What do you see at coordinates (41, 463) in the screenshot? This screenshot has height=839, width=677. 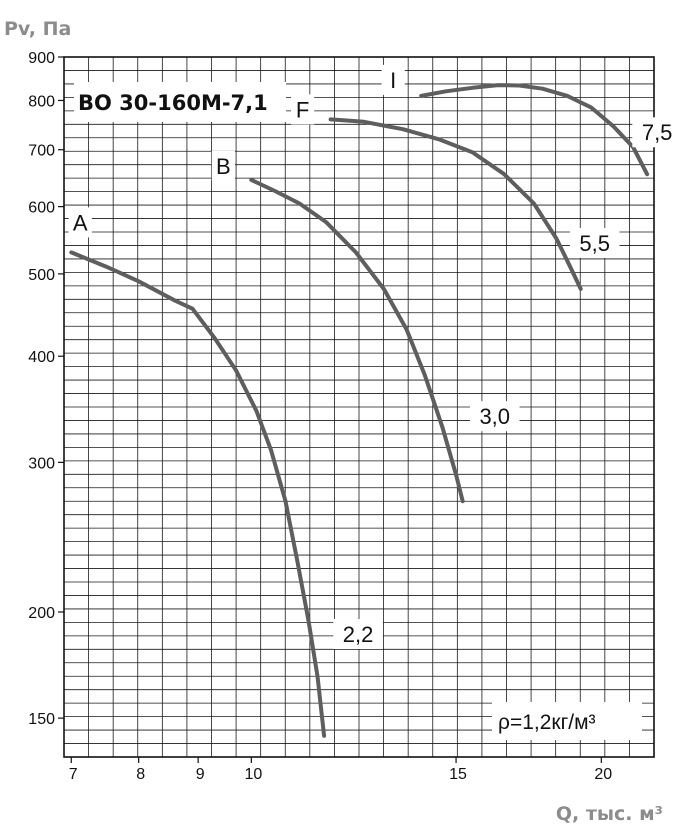 I see `y-tick-label: 300` at bounding box center [41, 463].